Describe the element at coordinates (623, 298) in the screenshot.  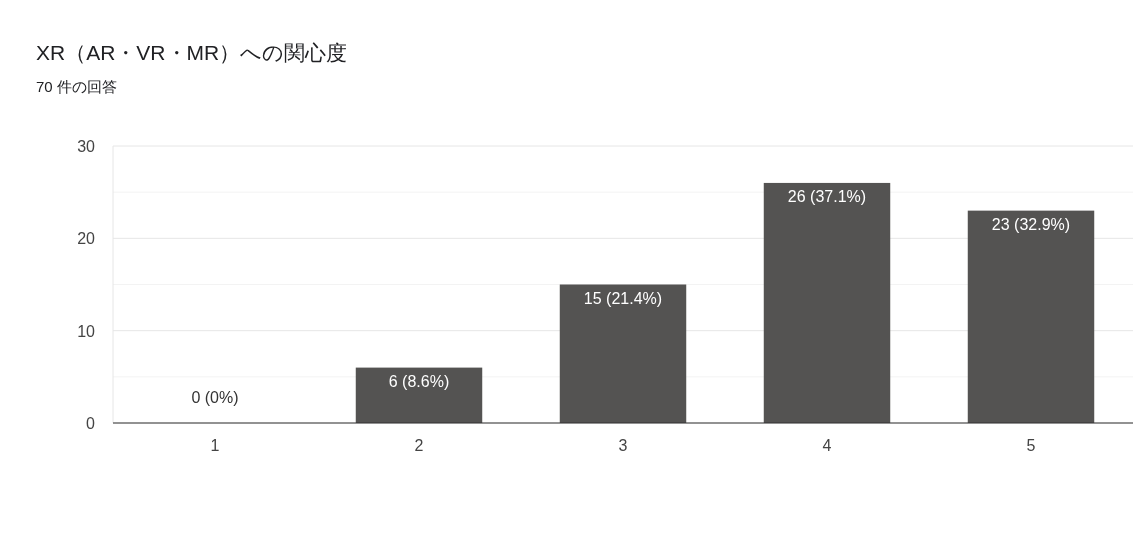
I see `data-label: 15 (21.4%)` at that location.